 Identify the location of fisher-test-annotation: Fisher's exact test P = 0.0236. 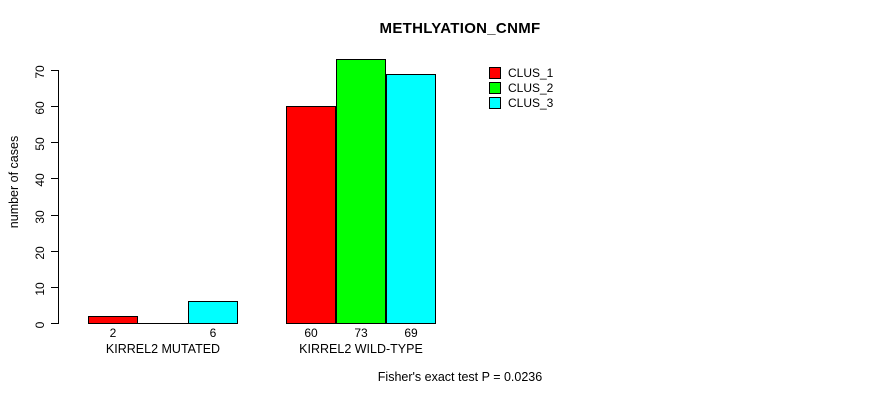
(460, 377).